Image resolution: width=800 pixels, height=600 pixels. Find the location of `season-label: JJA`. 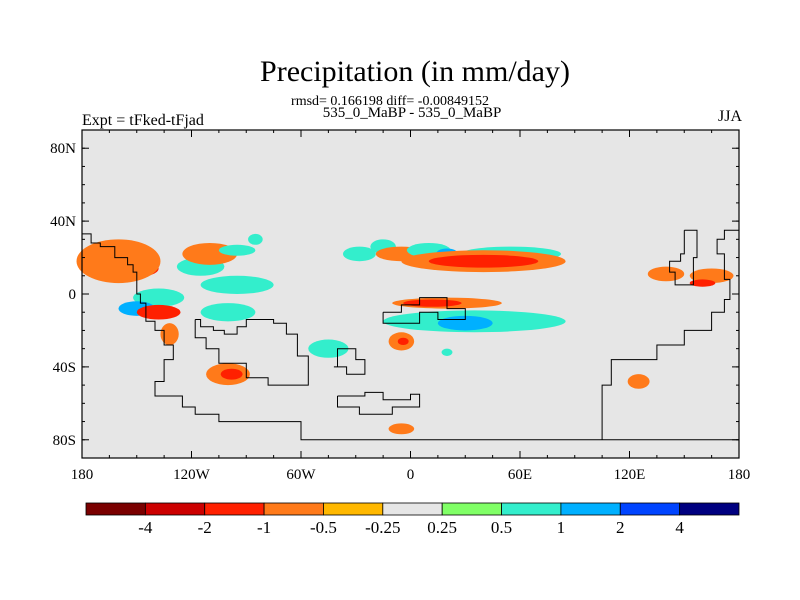

season-label: JJA is located at coordinates (729, 116).